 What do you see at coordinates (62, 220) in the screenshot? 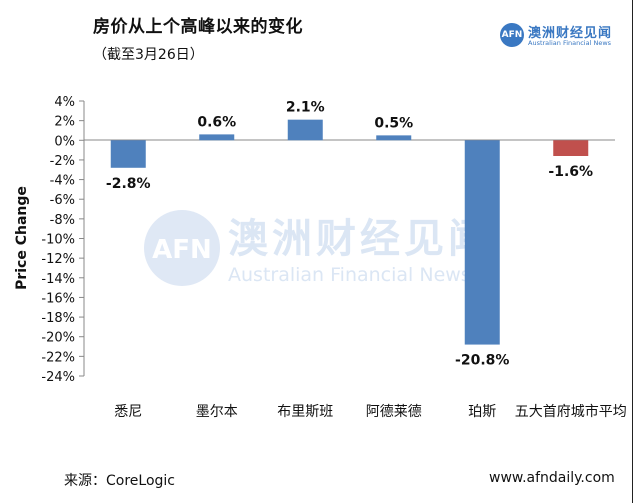
I see `y-tick-label: -8%` at bounding box center [62, 220].